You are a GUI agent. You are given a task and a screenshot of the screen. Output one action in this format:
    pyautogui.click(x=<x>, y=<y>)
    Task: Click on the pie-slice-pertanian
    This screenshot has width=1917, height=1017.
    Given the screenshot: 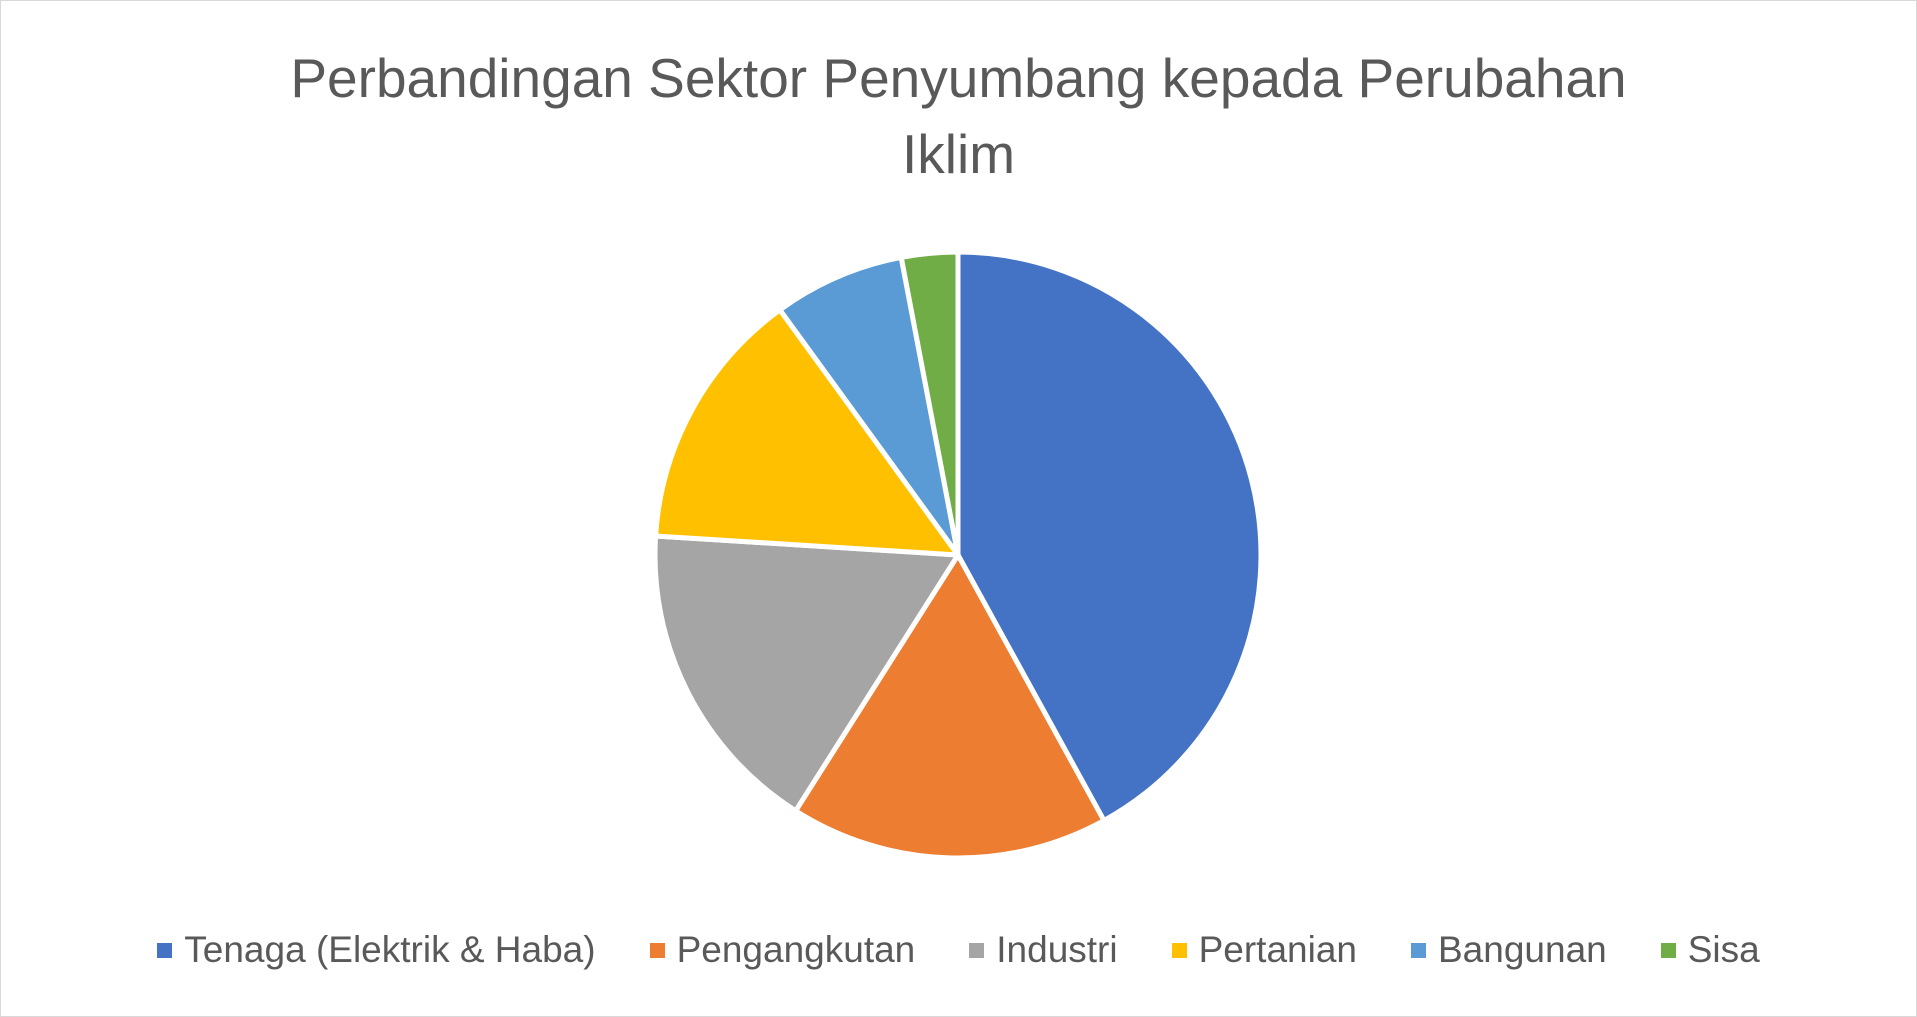 What is the action you would take?
    pyautogui.click(x=807, y=432)
    